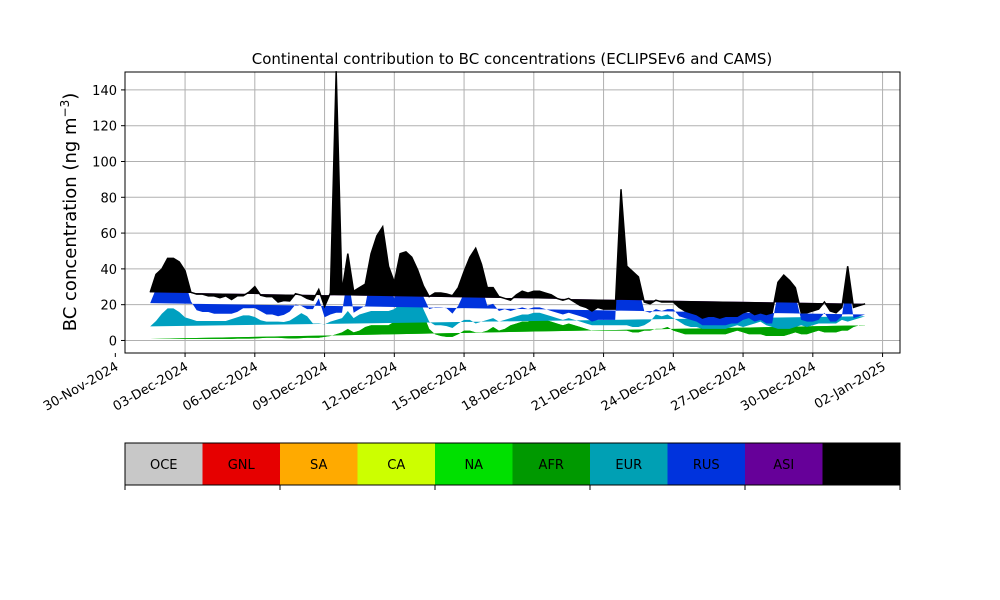 The width and height of the screenshot is (1000, 600). I want to click on legend-label-asi: ASI, so click(783, 465).